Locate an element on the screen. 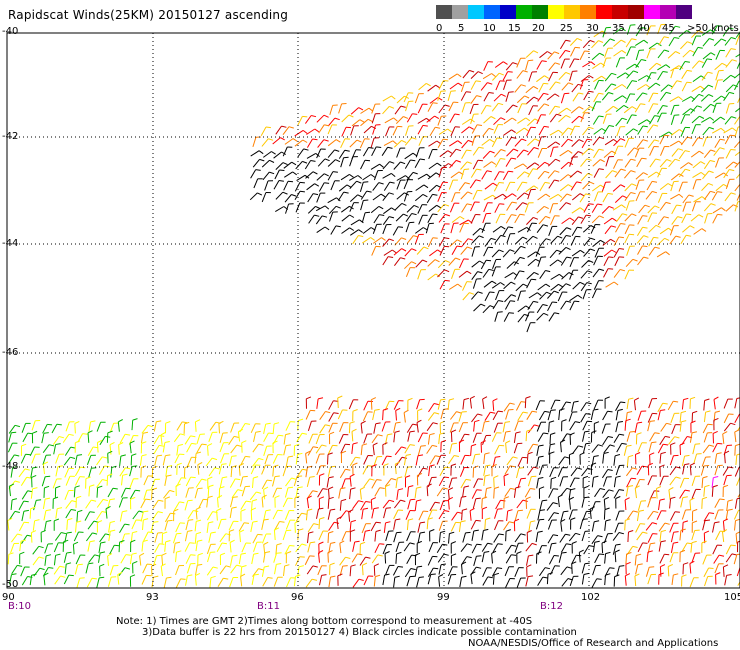 The height and width of the screenshot is (650, 740). legend-label: 25 is located at coordinates (566, 28).